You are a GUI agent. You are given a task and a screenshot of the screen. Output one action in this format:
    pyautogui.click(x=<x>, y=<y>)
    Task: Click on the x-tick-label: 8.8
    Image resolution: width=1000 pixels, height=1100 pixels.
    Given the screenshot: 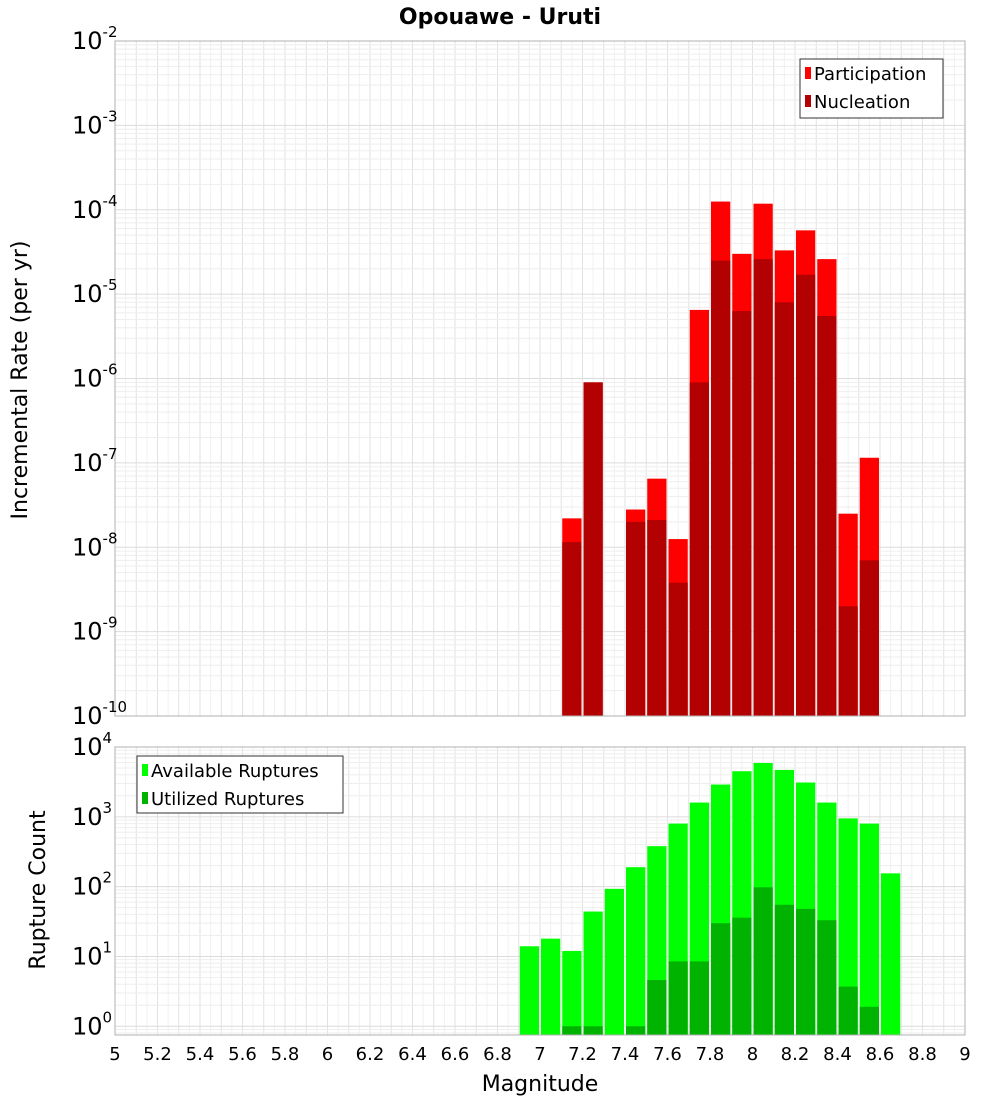 What is the action you would take?
    pyautogui.click(x=922, y=1054)
    